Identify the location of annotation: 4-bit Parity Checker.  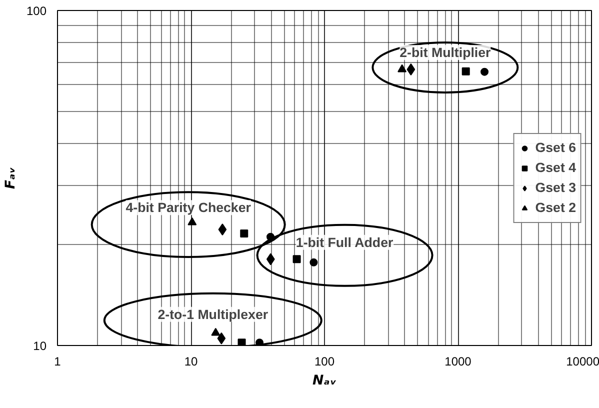
(188, 208).